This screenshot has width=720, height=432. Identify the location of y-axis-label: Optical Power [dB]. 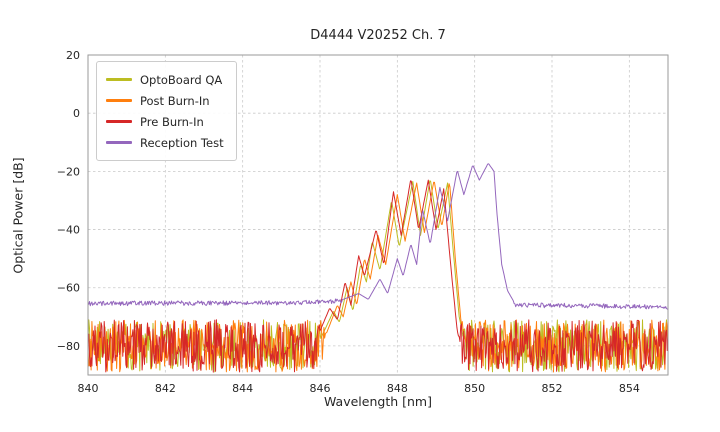
(18, 215).